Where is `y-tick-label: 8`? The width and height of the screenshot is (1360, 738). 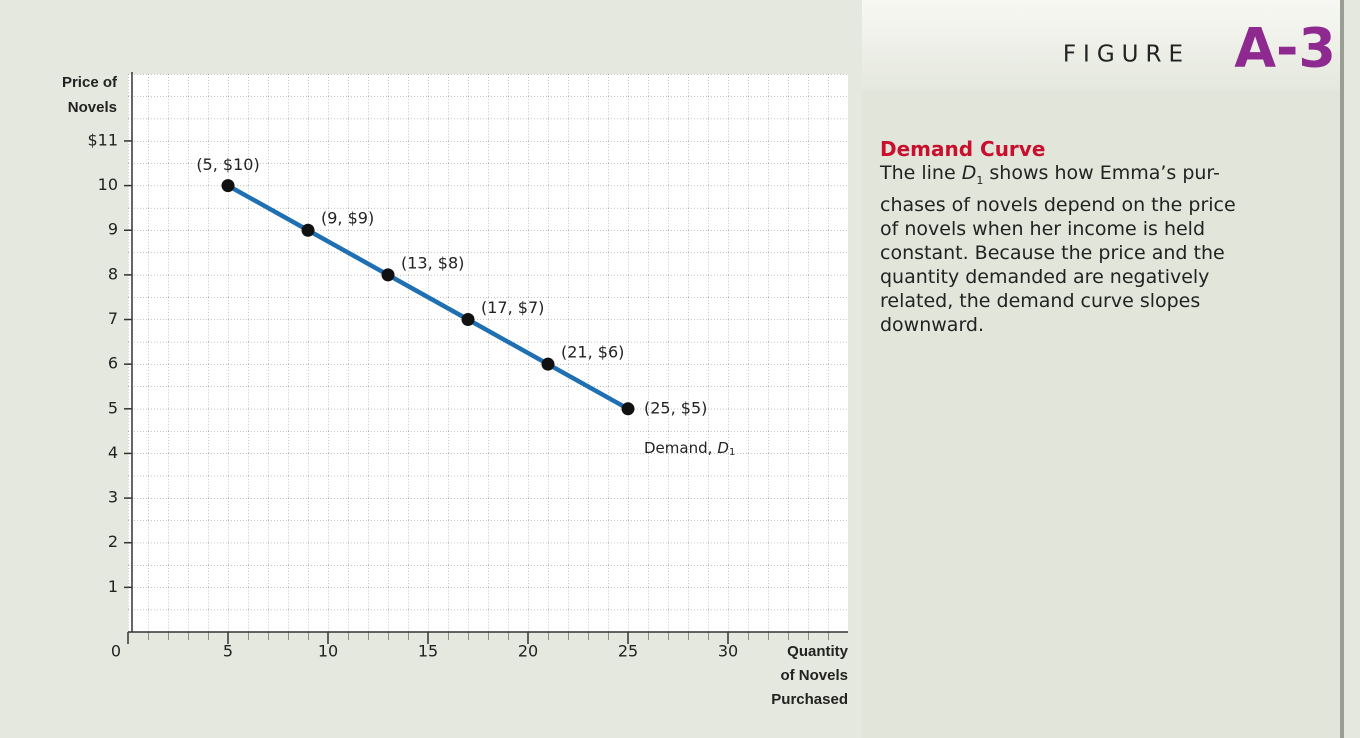 y-tick-label: 8 is located at coordinates (113, 273).